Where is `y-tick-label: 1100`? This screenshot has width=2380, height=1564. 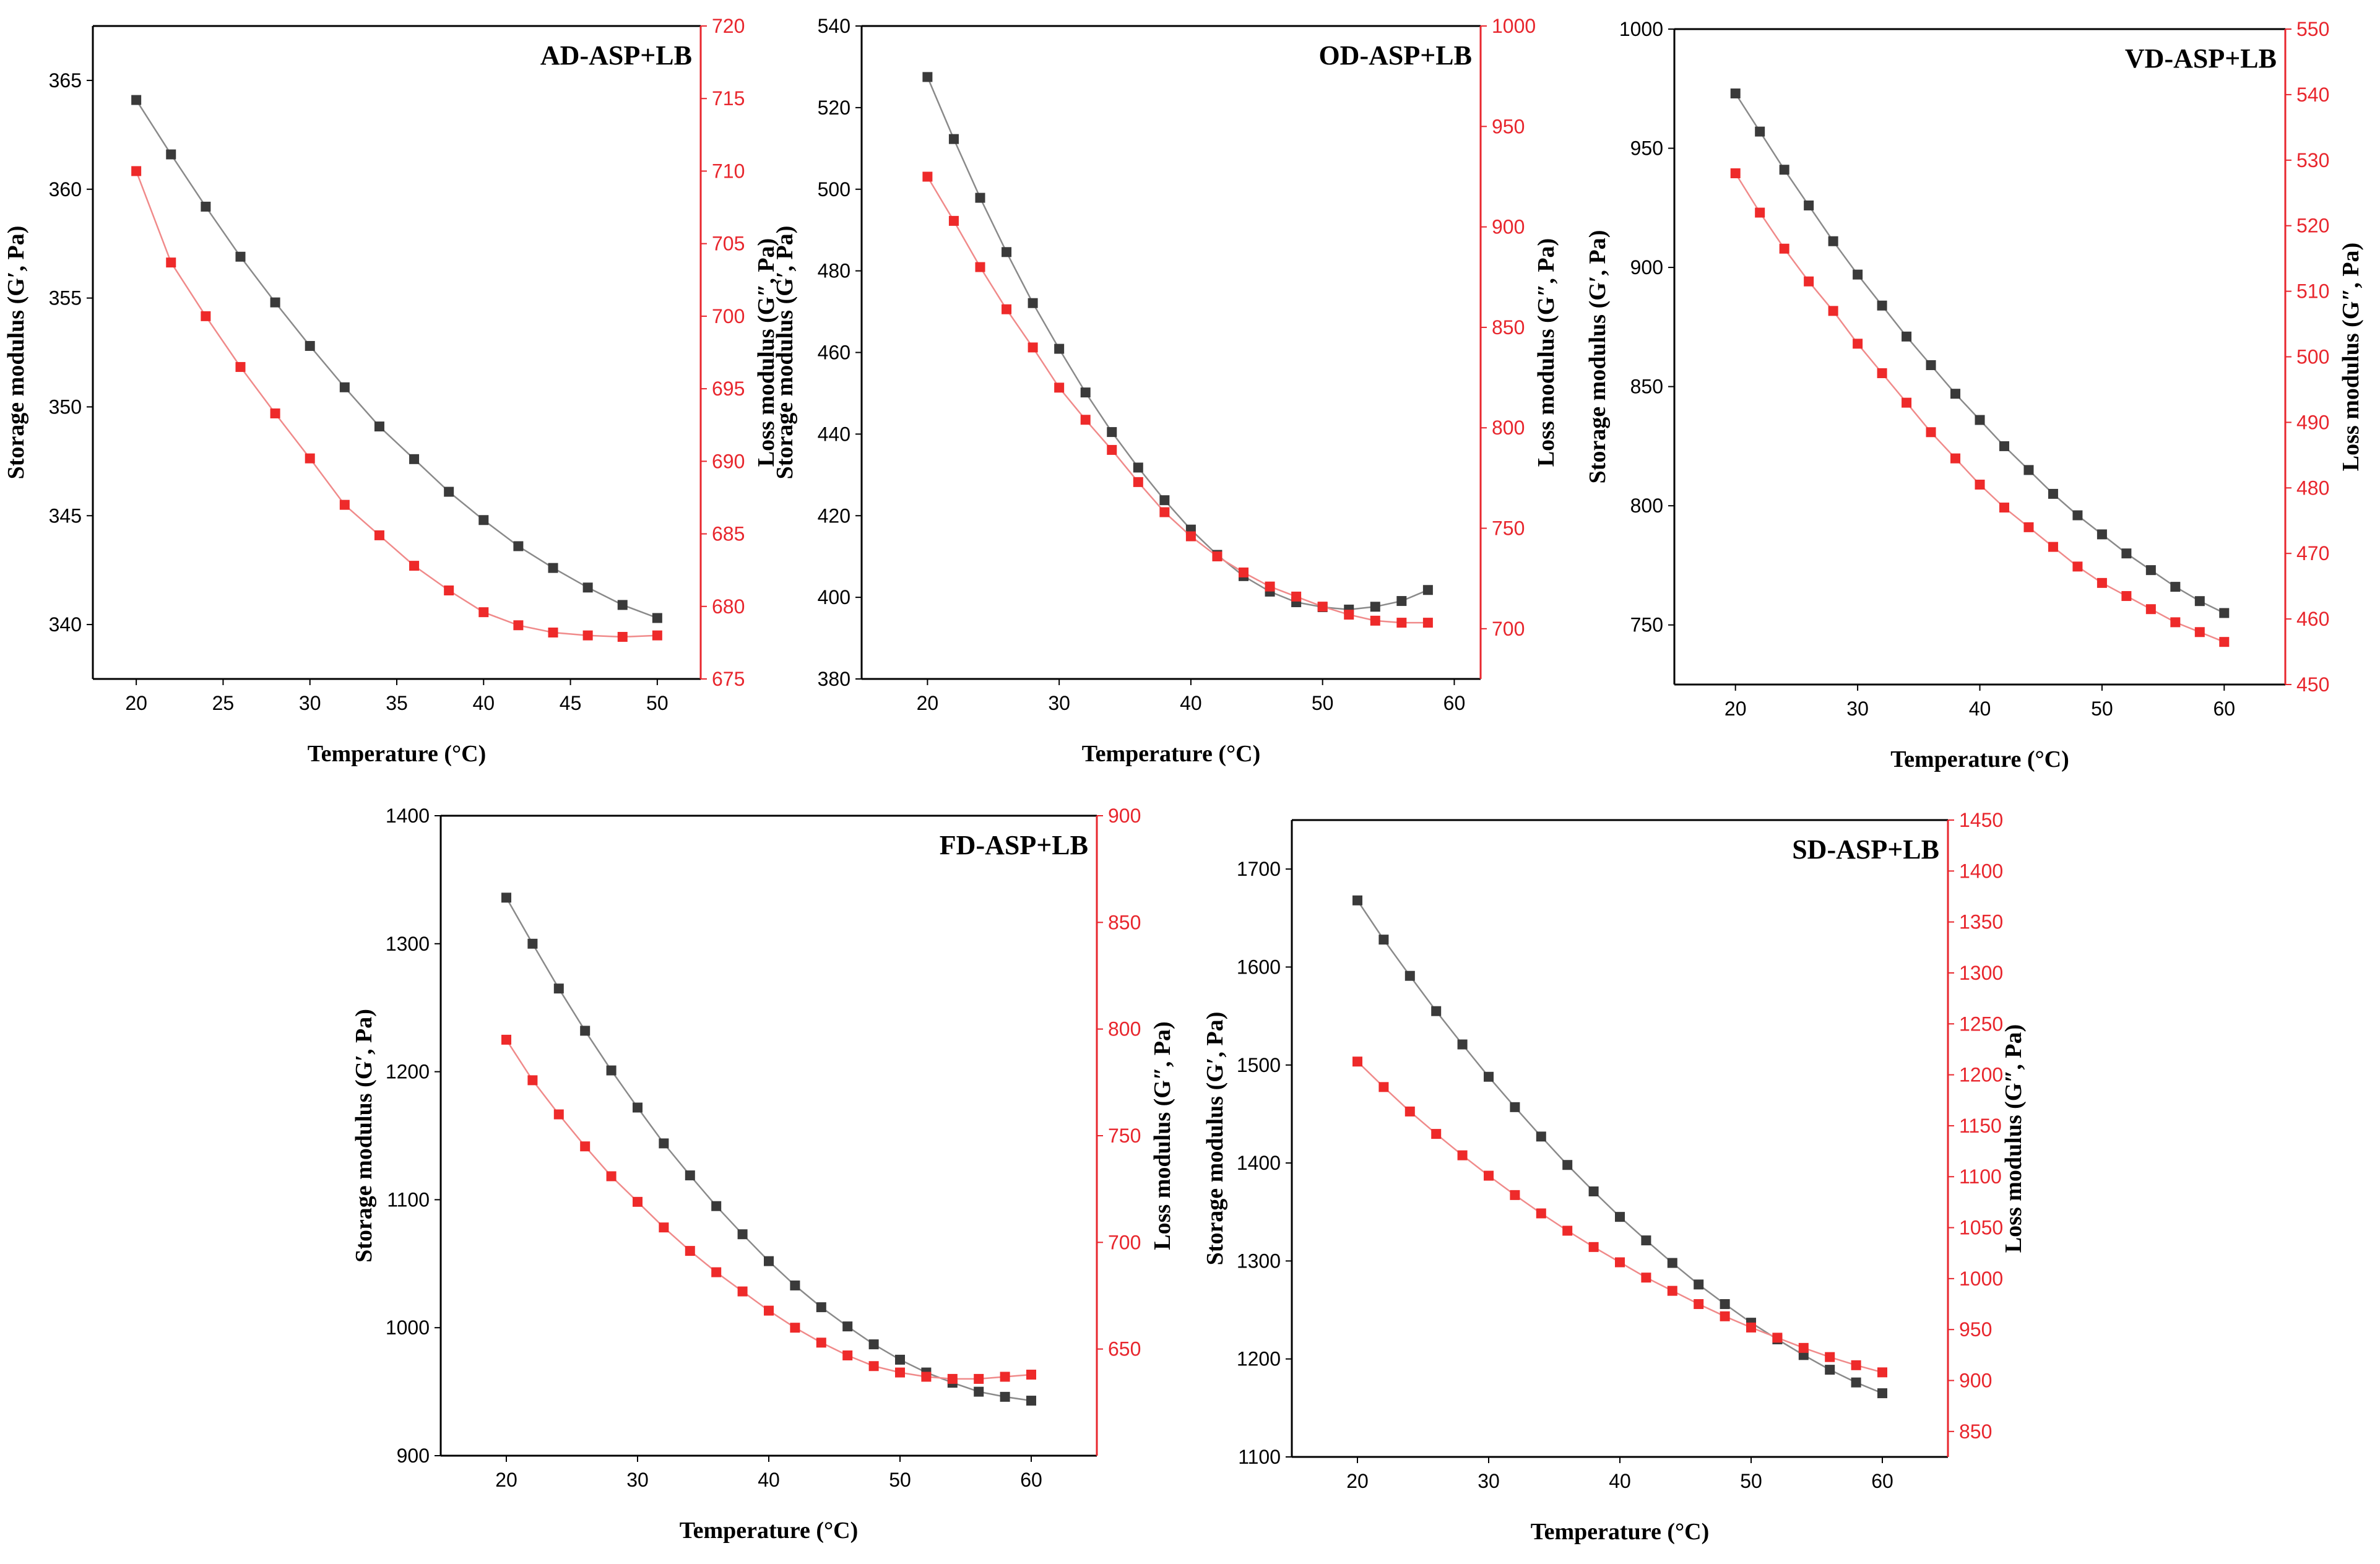 y-tick-label: 1100 is located at coordinates (1260, 1457).